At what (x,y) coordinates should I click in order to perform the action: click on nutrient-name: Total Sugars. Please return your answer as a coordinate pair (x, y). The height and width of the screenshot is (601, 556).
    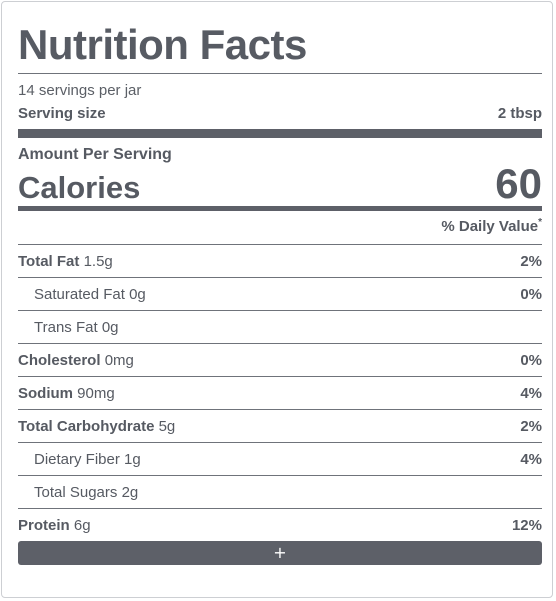
    Looking at the image, I should click on (76, 492).